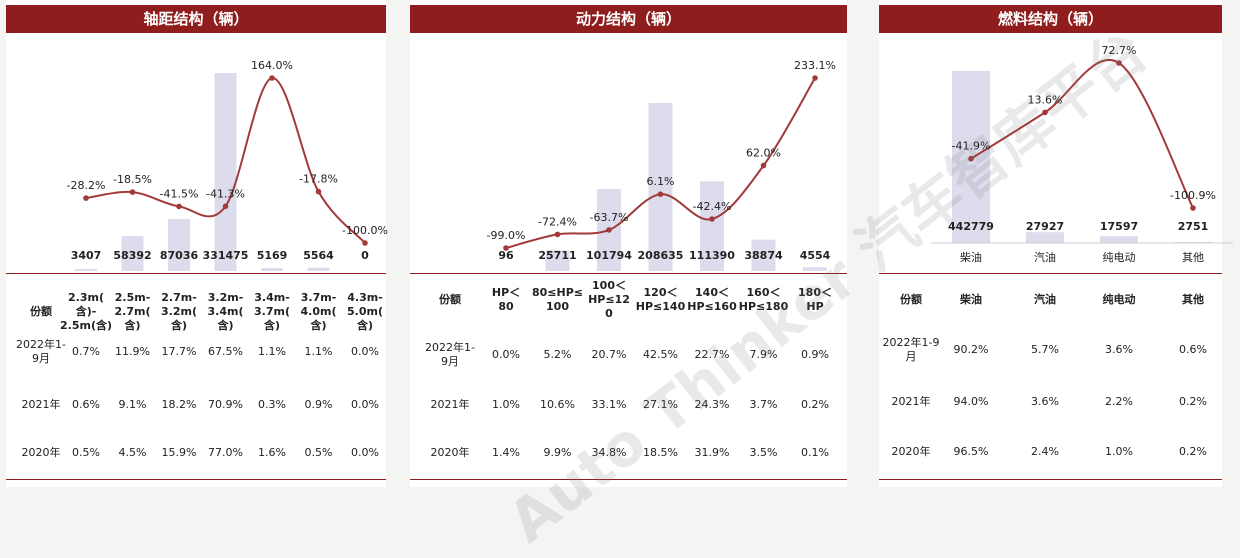  What do you see at coordinates (815, 405) in the screenshot?
I see `table-cell-1-6: 0.2%` at bounding box center [815, 405].